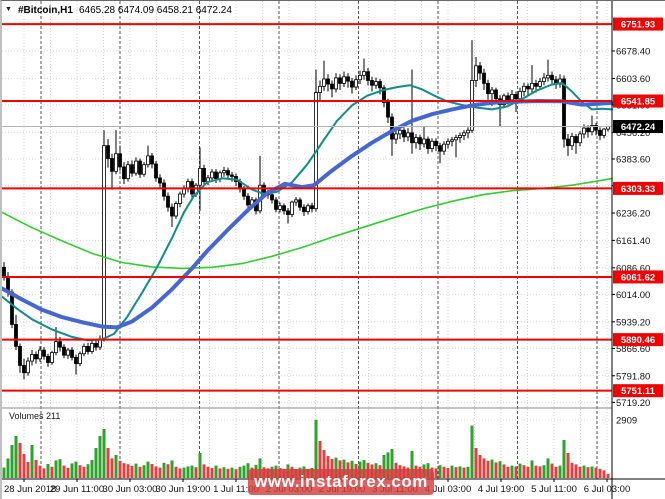 This screenshot has width=665, height=499. Describe the element at coordinates (633, 241) in the screenshot. I see `price-axis-label: 6161.40` at that location.